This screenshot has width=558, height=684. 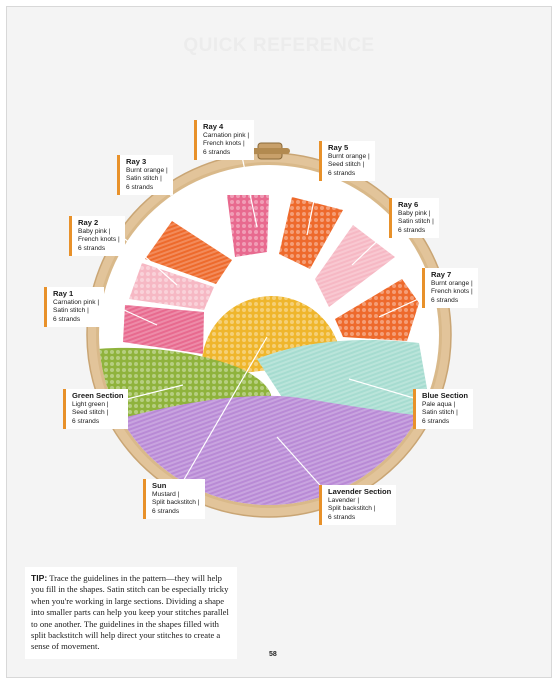 I want to click on blue-section-title: Blue Section, so click(x=445, y=395).